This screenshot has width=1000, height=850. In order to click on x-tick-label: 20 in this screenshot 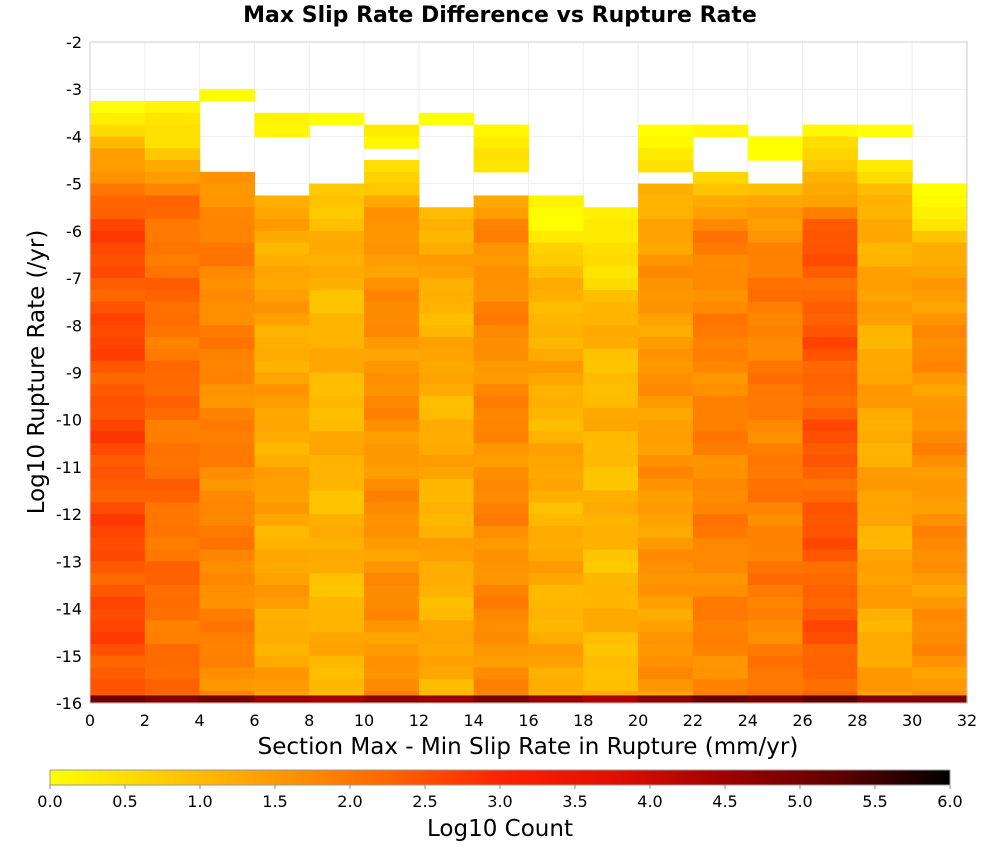, I will do `click(638, 720)`.